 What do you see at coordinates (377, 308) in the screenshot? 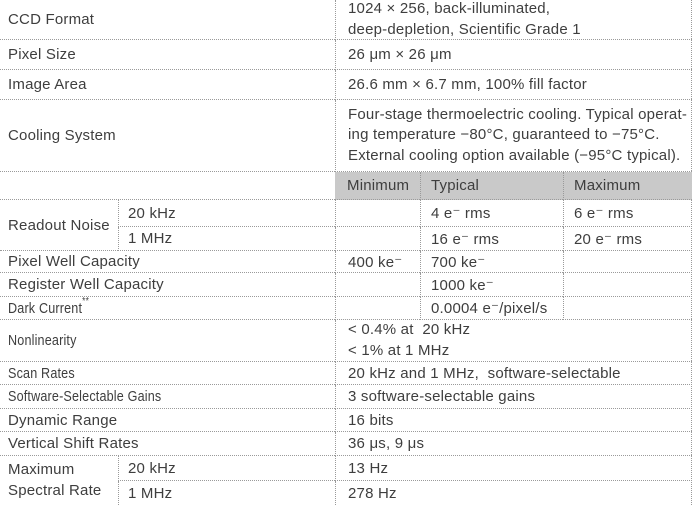
I see `dark-current-minimum` at bounding box center [377, 308].